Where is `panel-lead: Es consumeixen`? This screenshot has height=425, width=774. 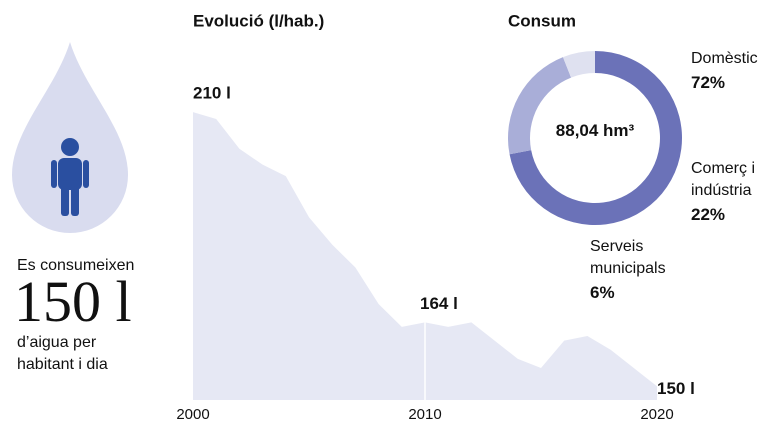 panel-lead: Es consumeixen is located at coordinates (76, 265).